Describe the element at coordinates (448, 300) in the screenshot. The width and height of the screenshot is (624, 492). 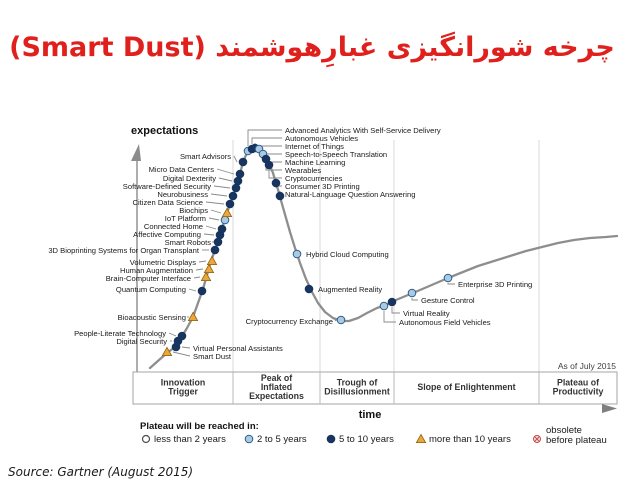
I see `tech-label: Gesture Control` at that location.